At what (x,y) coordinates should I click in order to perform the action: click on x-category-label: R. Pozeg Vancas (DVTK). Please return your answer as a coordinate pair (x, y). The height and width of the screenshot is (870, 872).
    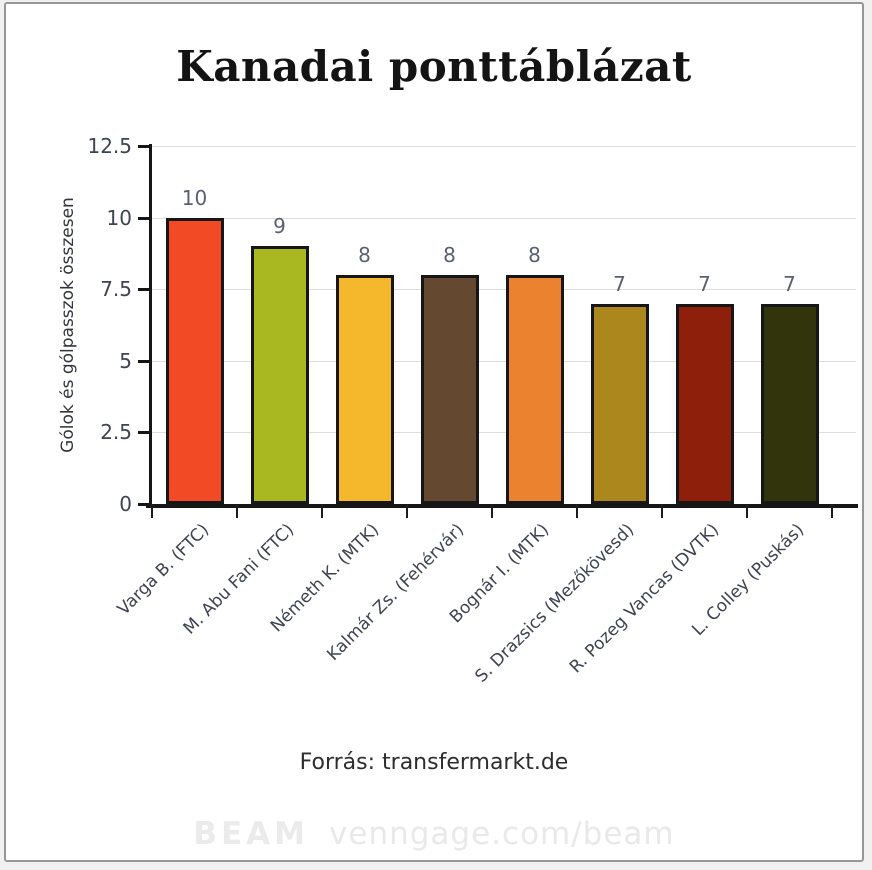
    Looking at the image, I should click on (644, 599).